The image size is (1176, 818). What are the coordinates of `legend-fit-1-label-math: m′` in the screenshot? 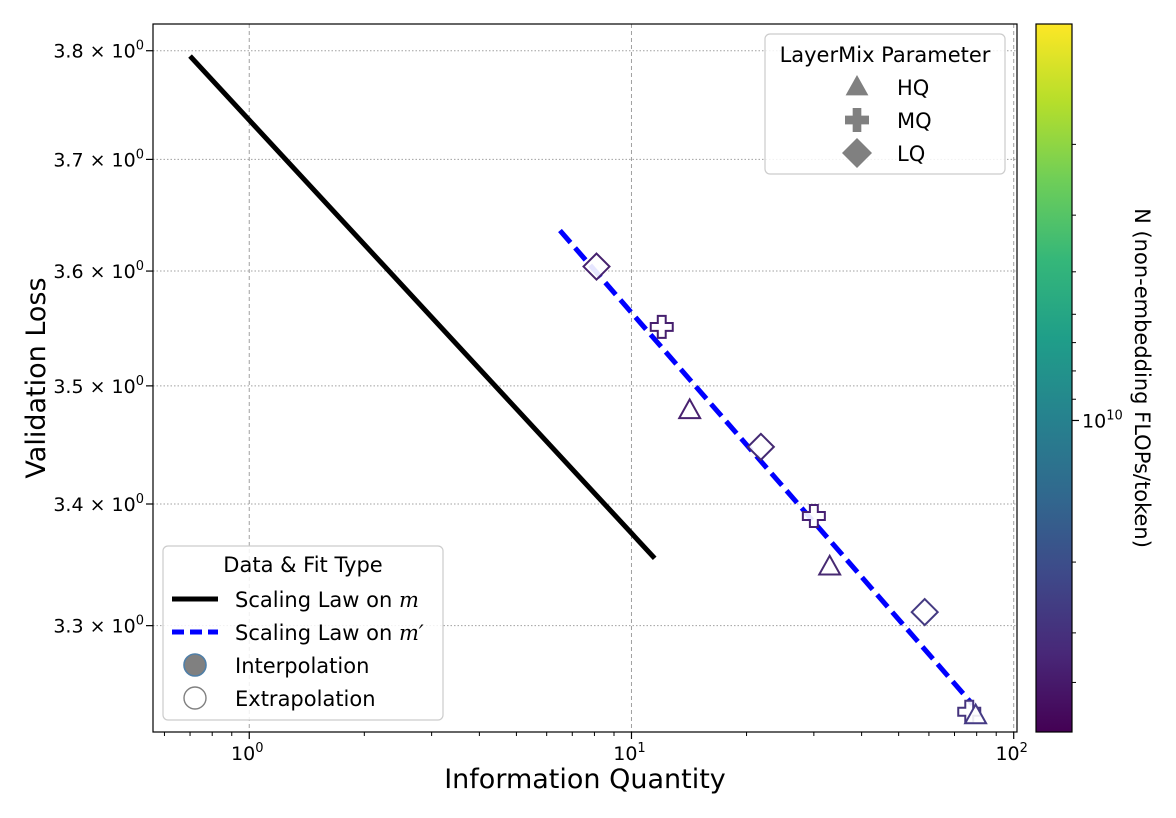 It's located at (411, 633).